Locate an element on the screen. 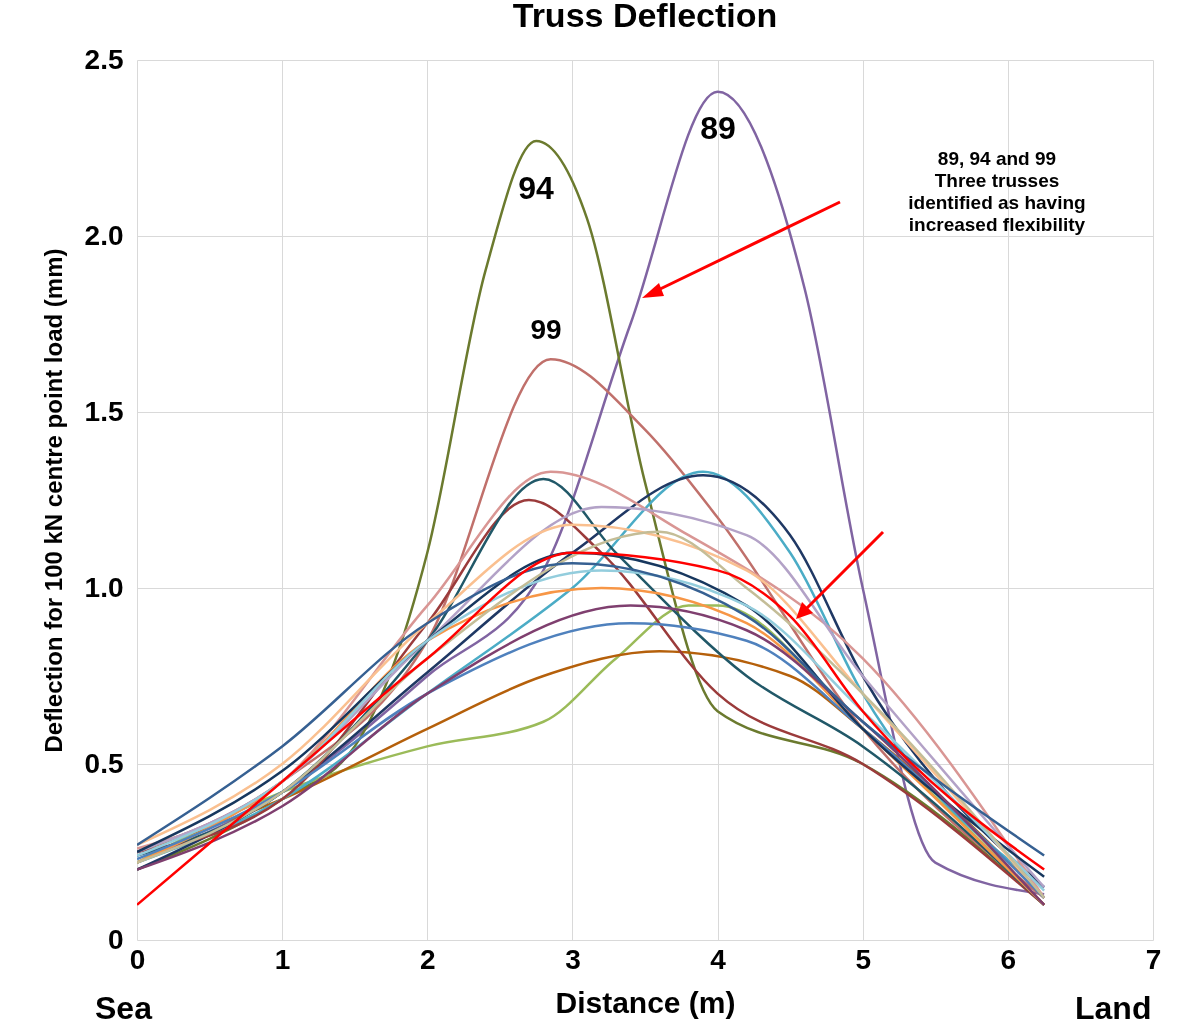 The height and width of the screenshot is (1036, 1189). chart-title: Truss Deflection is located at coordinates (645, 17).